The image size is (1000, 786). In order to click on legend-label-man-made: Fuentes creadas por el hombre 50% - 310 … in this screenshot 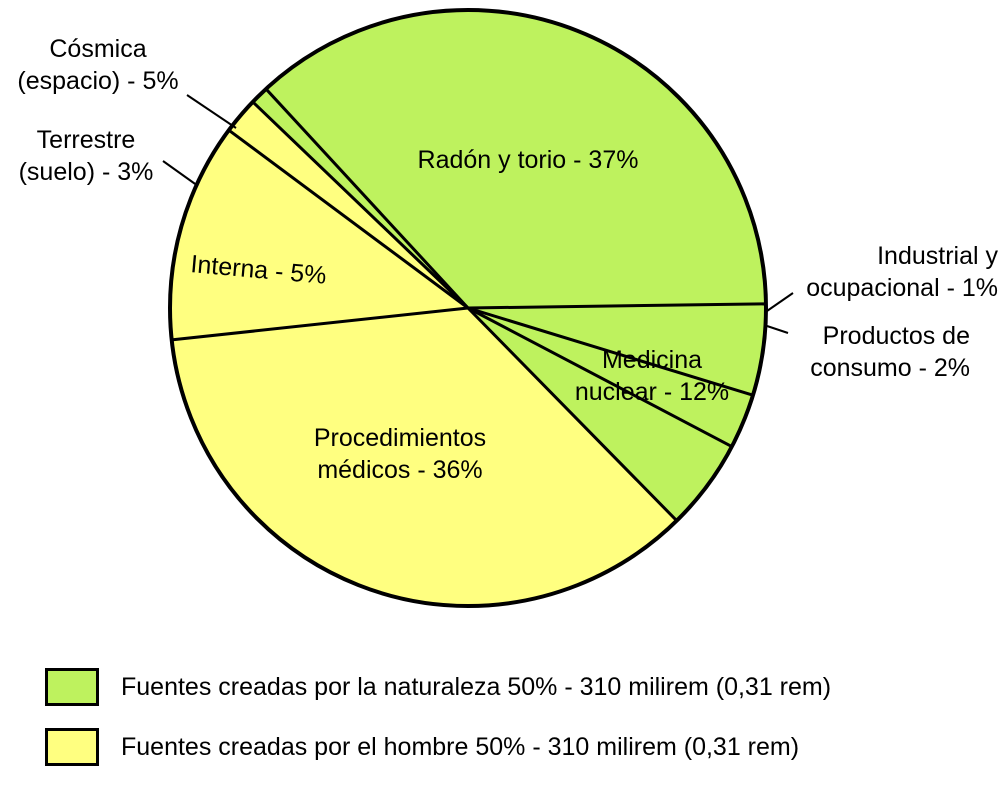, I will do `click(460, 746)`.